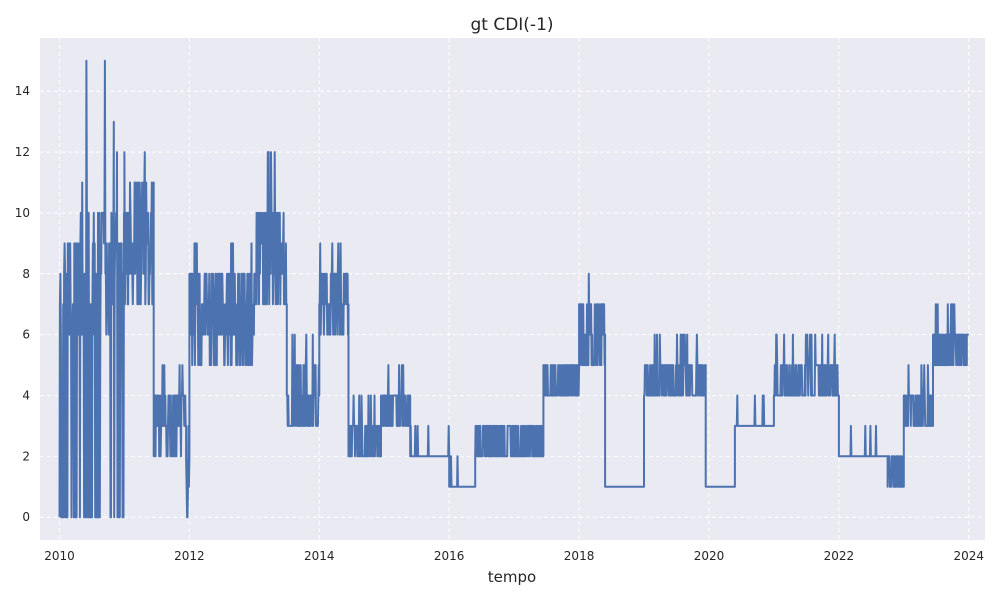 The image size is (1000, 600). I want to click on x-axis-label: tempo, so click(512, 577).